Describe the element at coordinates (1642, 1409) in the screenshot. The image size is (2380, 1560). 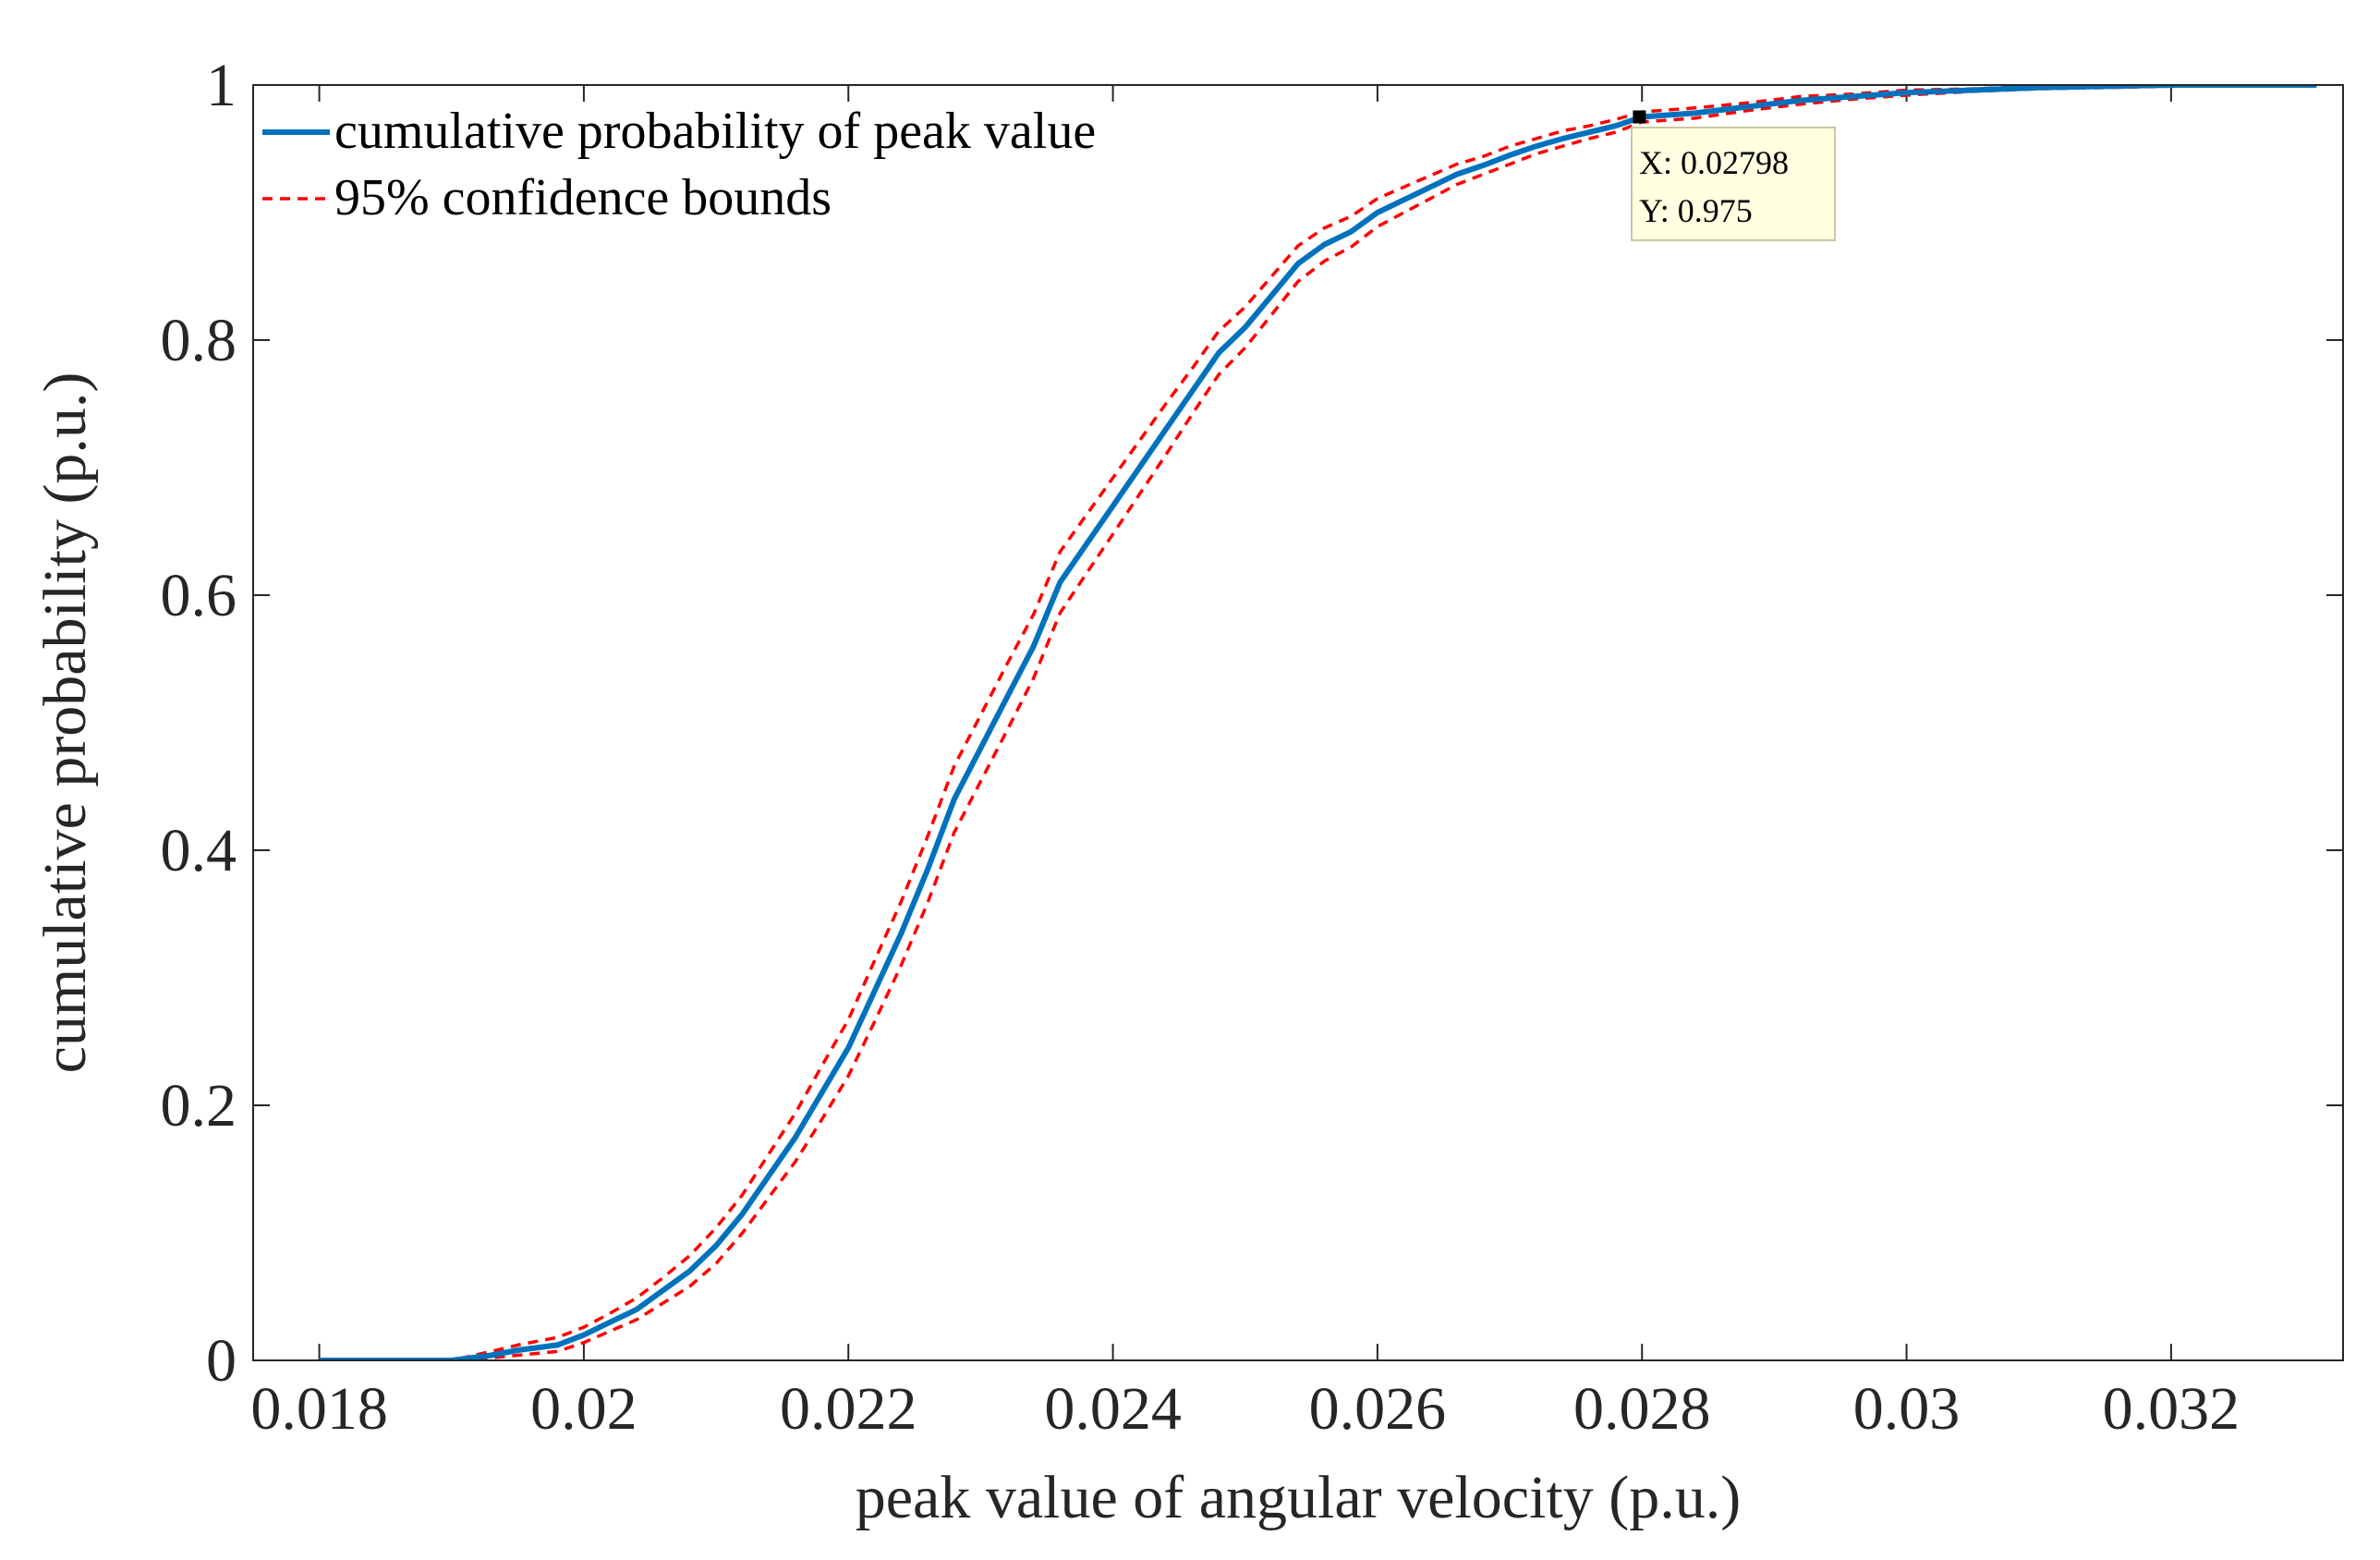
I see `x-tick-label: 0.028` at that location.